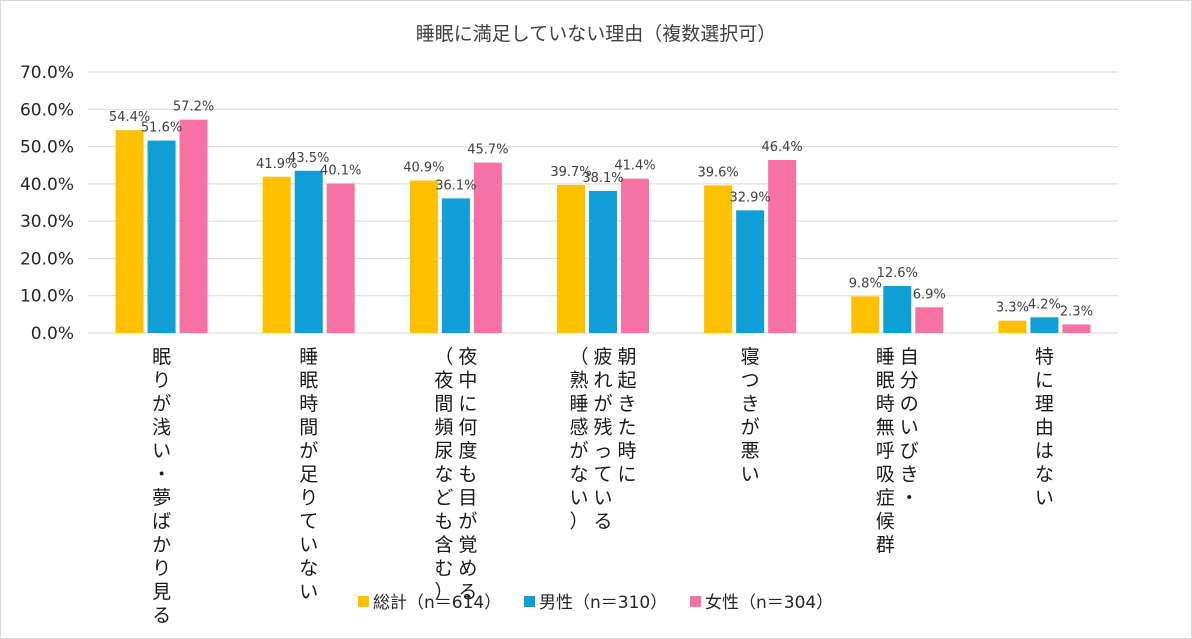 This screenshot has height=639, width=1192. I want to click on category-label: 眠りが浅い・夢ばかり見る, so click(161, 486).